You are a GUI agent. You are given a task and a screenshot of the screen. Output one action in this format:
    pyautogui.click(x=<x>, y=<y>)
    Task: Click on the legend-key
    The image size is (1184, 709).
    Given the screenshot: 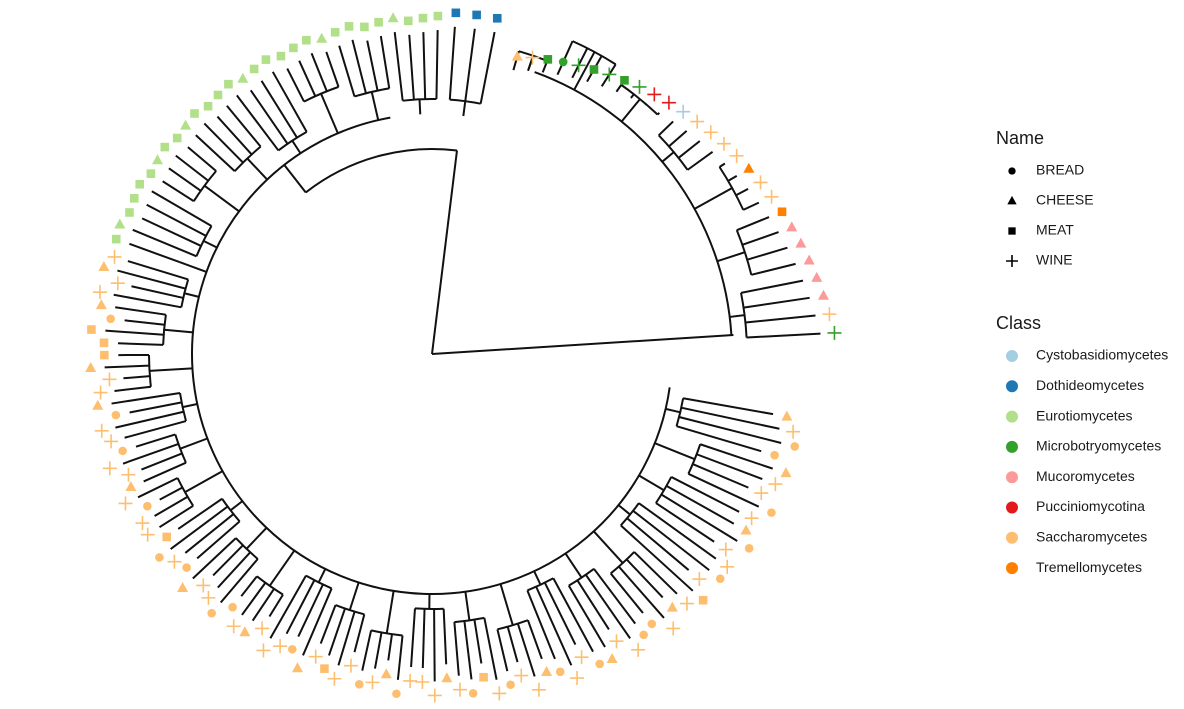 What is the action you would take?
    pyautogui.click(x=1012, y=477)
    